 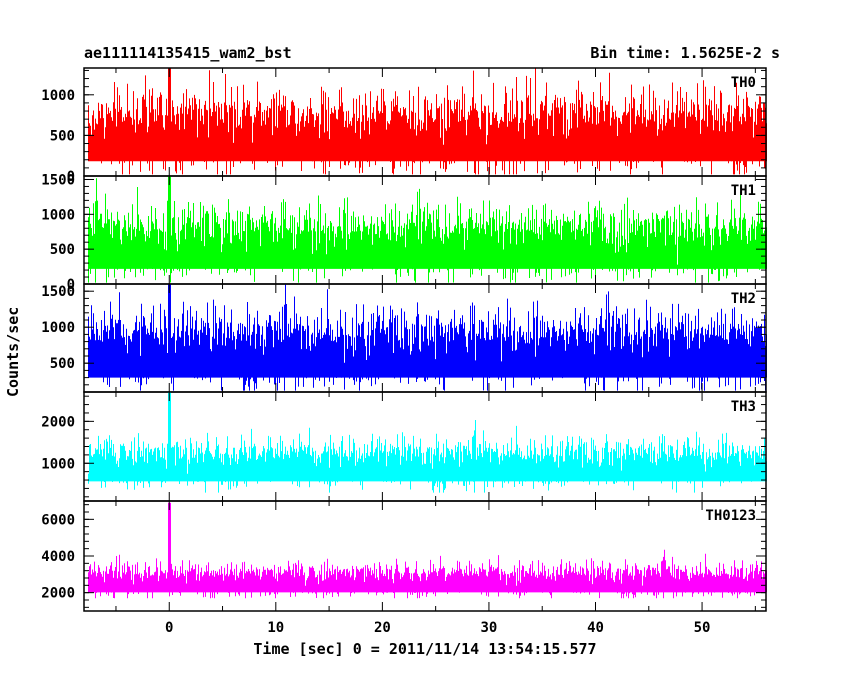 What do you see at coordinates (743, 299) in the screenshot?
I see `panel-label-th2: TH2` at bounding box center [743, 299].